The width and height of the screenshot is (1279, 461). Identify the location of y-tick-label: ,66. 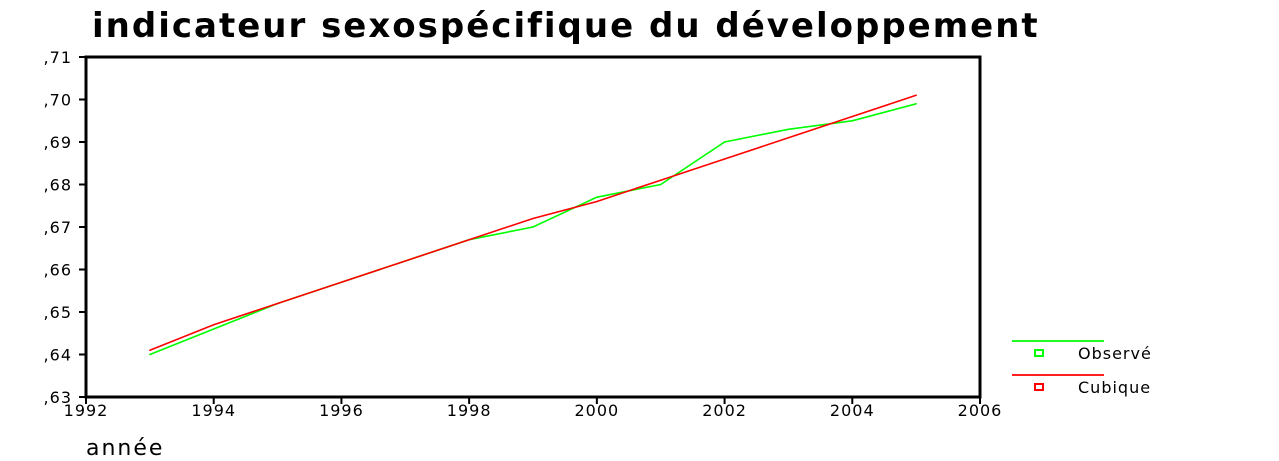
(58, 270).